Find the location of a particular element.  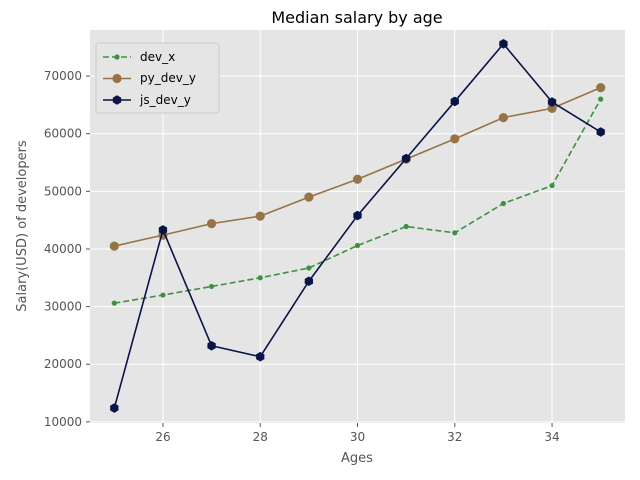

legend-label-js-dev-y: js_dev_y is located at coordinates (165, 100).